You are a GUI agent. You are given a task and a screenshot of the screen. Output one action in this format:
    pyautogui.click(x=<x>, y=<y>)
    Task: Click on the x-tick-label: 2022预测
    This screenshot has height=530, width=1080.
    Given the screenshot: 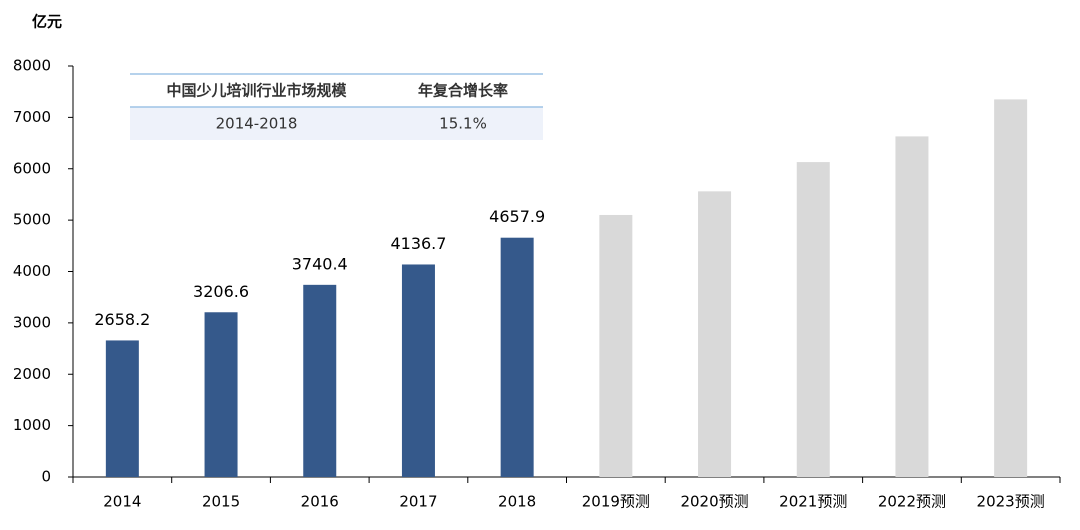 What is the action you would take?
    pyautogui.click(x=912, y=502)
    